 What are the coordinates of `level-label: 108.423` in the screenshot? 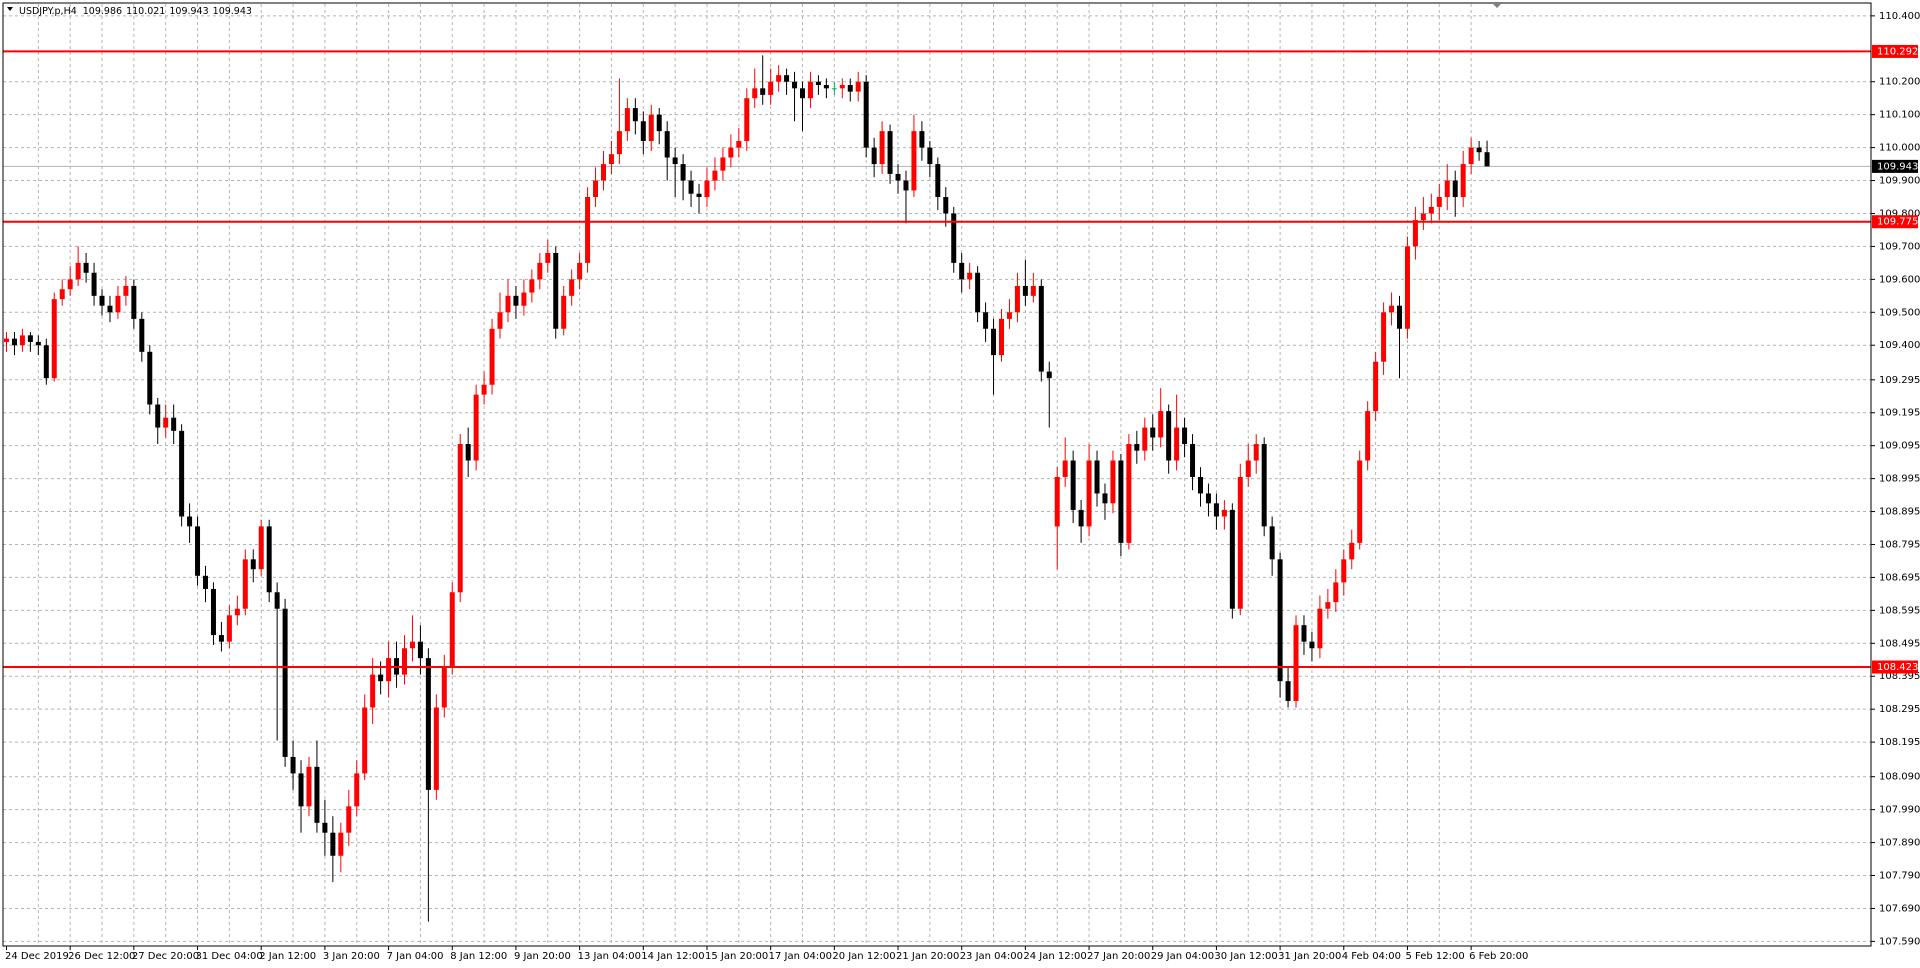 It's located at (1897, 667).